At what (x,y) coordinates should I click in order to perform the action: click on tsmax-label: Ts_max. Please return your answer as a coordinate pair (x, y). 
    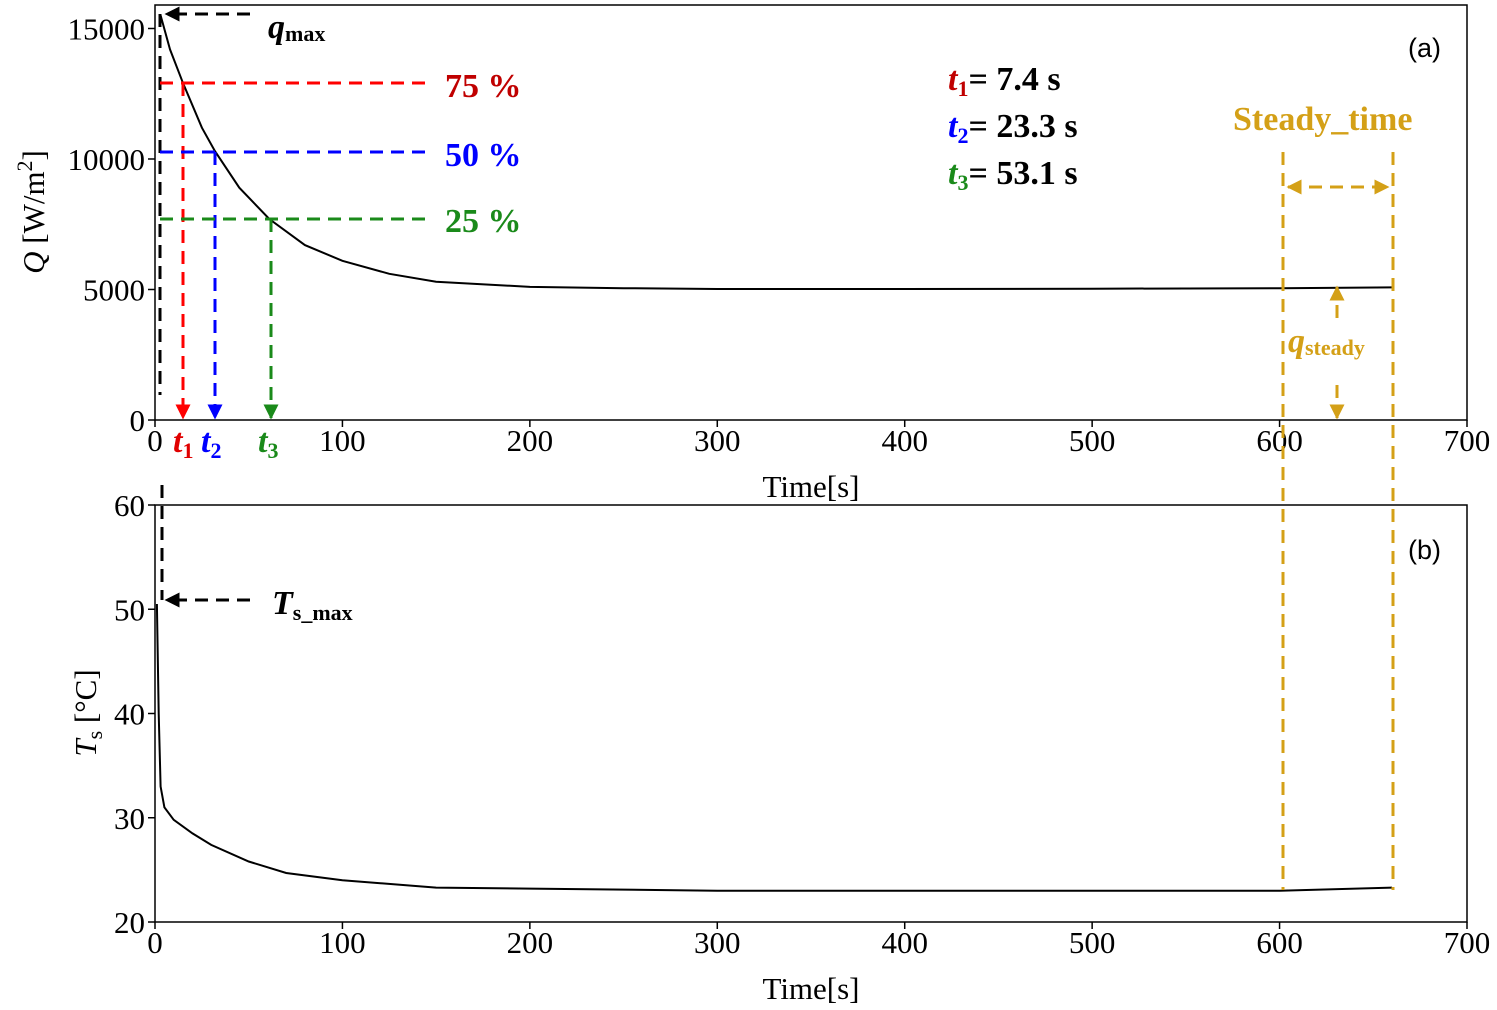
    Looking at the image, I should click on (312, 605).